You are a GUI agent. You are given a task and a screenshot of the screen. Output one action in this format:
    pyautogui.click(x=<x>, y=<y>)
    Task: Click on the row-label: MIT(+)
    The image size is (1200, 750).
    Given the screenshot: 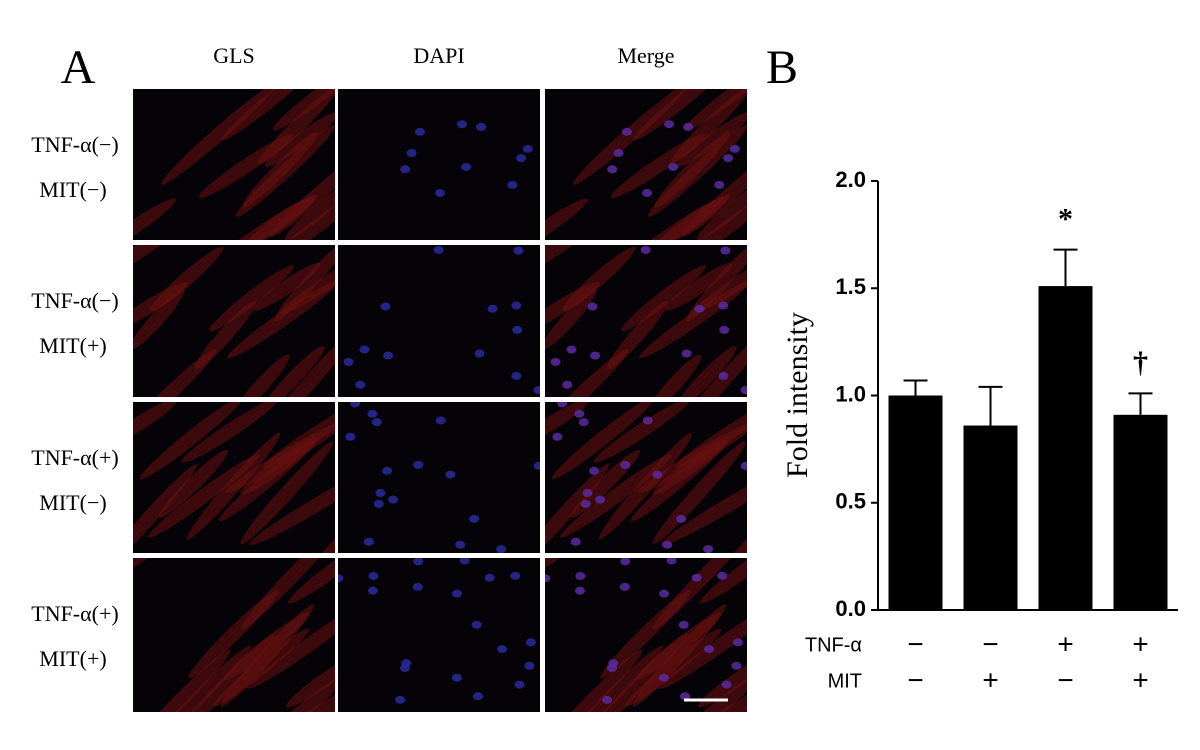 What is the action you would take?
    pyautogui.click(x=72, y=345)
    